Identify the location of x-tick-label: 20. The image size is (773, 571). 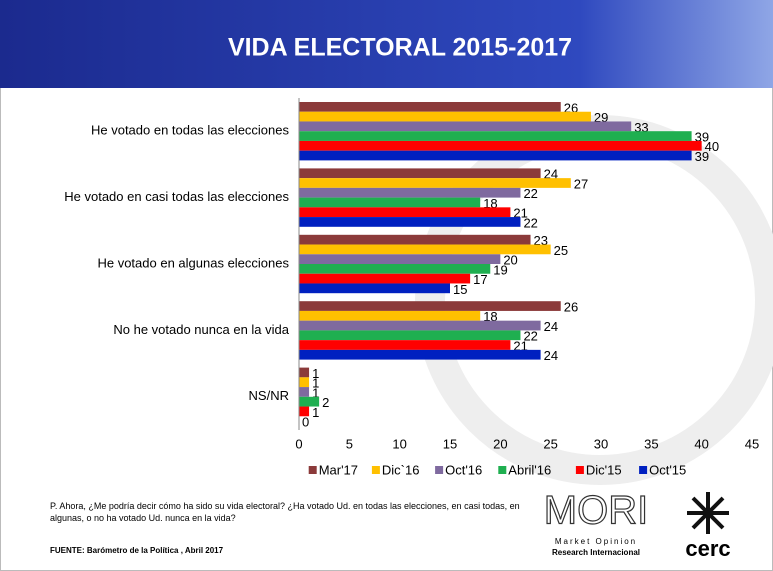
(500, 443).